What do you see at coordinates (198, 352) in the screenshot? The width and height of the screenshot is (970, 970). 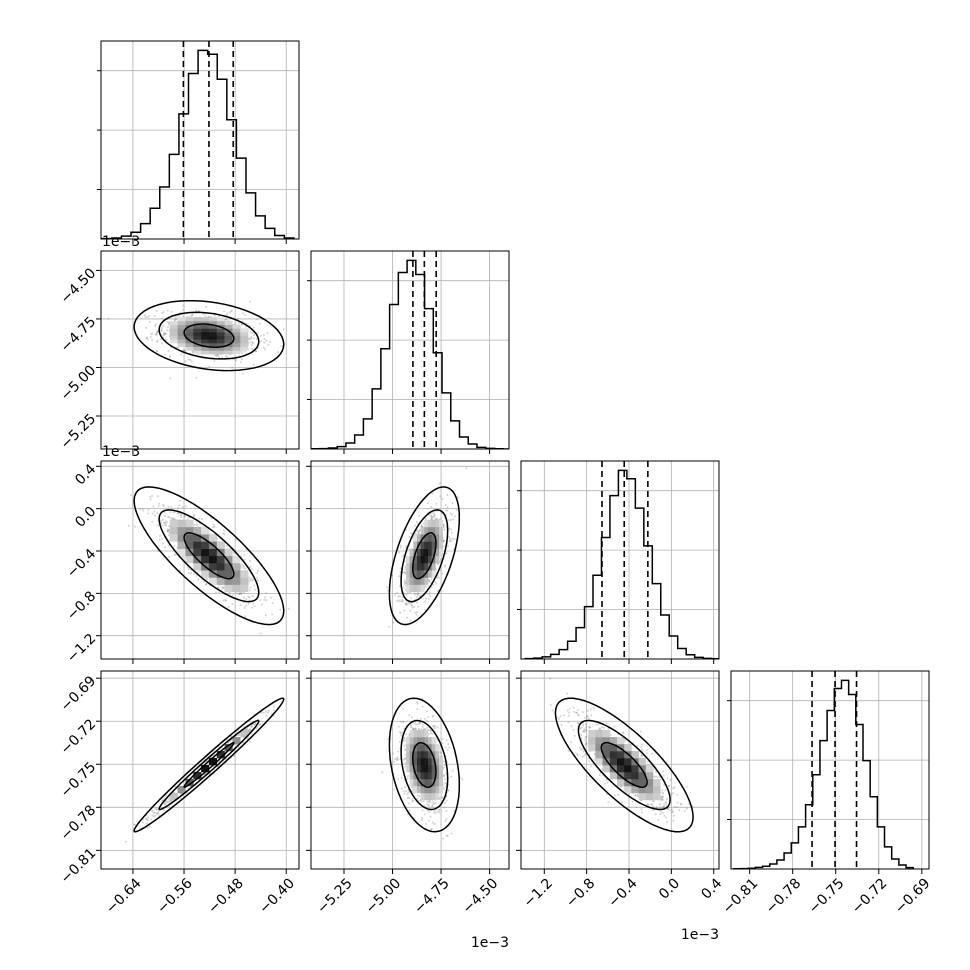 I see `panel-p1-p2` at bounding box center [198, 352].